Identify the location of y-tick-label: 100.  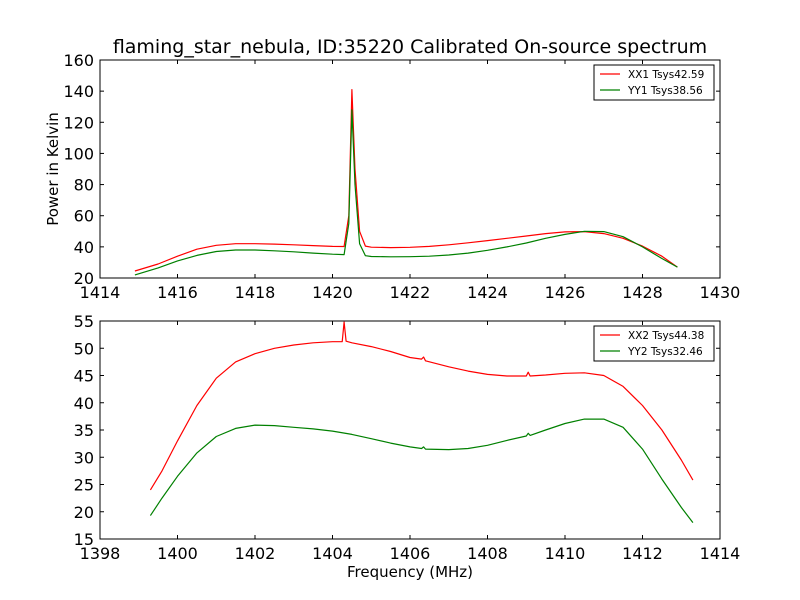
(78, 153).